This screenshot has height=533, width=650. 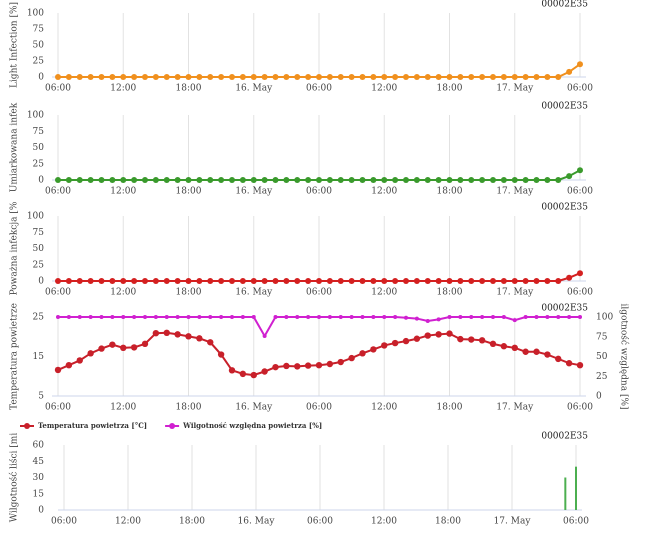 I want to click on legend-marker, so click(x=172, y=426).